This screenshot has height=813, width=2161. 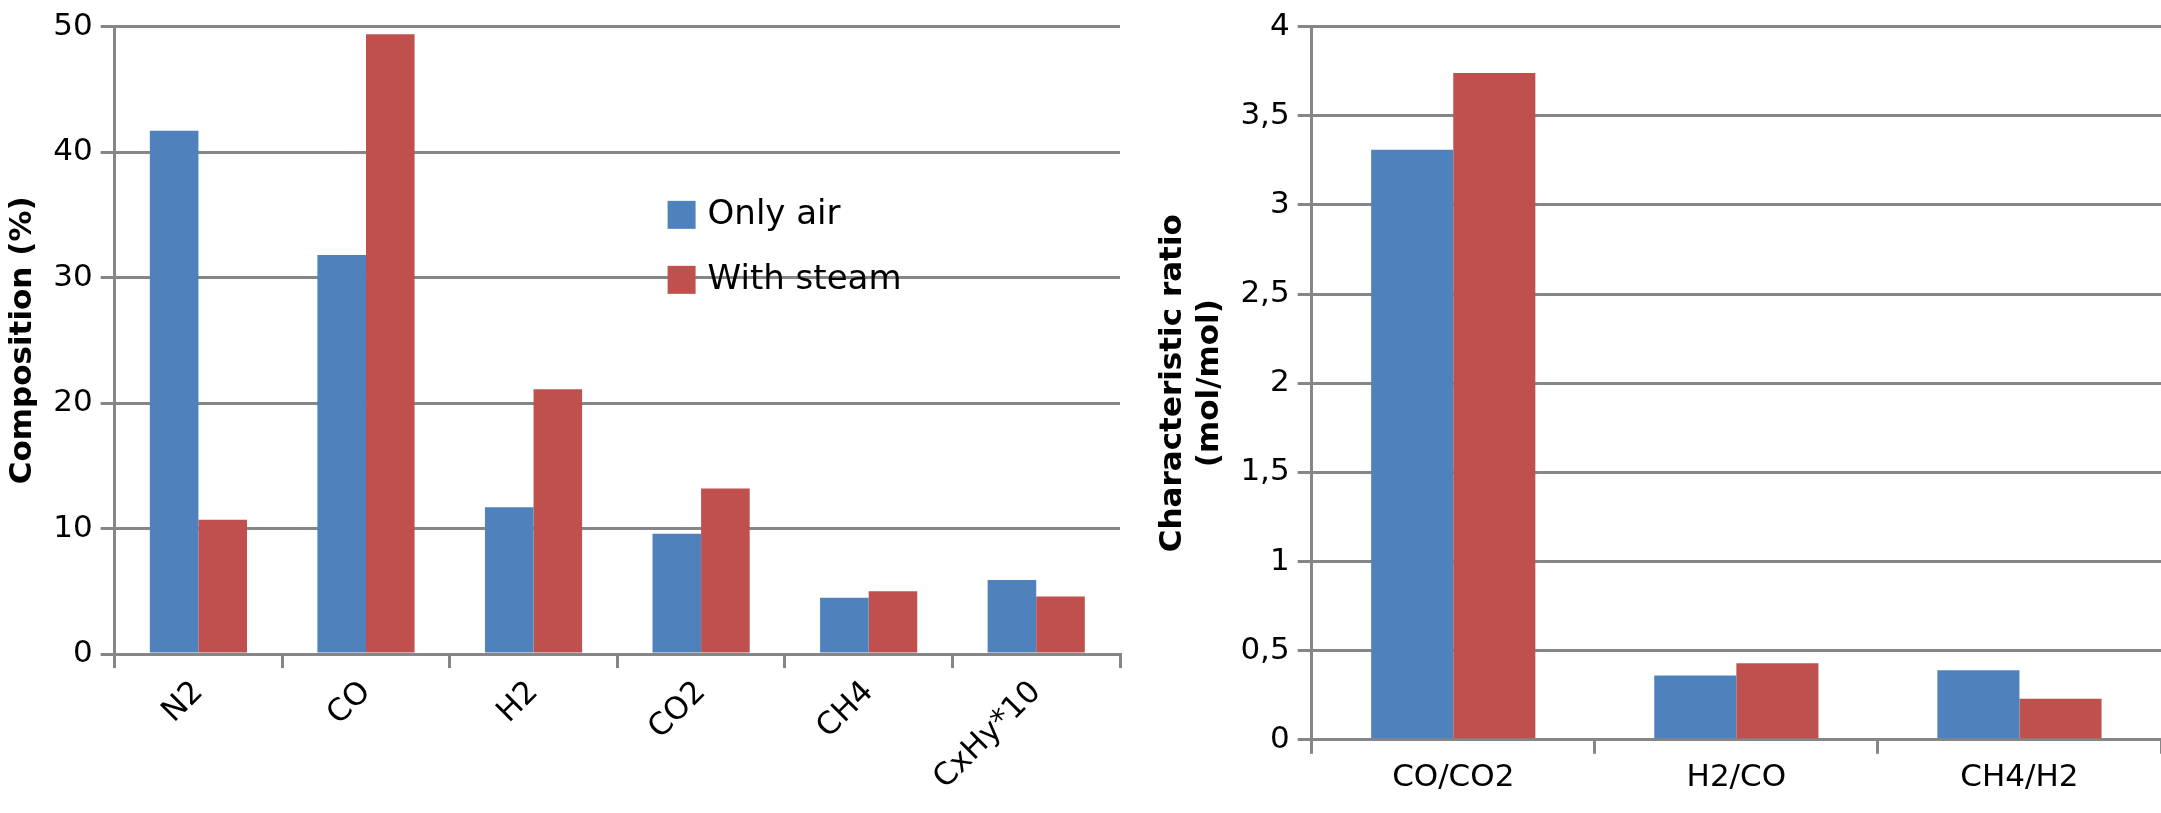 What do you see at coordinates (19, 340) in the screenshot?
I see `y-axis-title: Composition (%)` at bounding box center [19, 340].